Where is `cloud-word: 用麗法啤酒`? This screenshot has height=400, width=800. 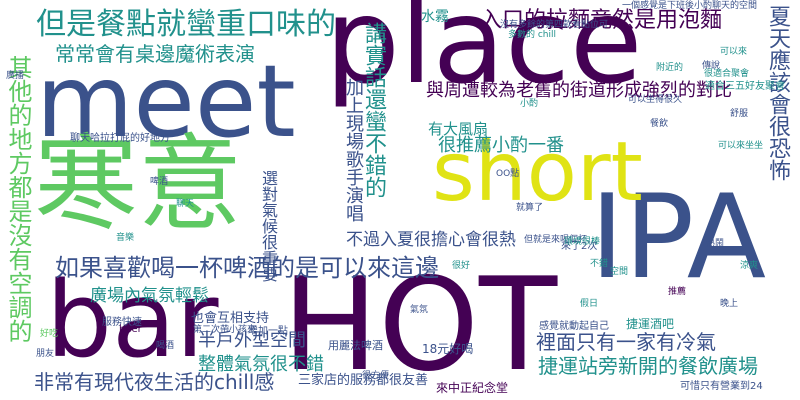
cloud-word: 用麗法啤酒 is located at coordinates (355, 345).